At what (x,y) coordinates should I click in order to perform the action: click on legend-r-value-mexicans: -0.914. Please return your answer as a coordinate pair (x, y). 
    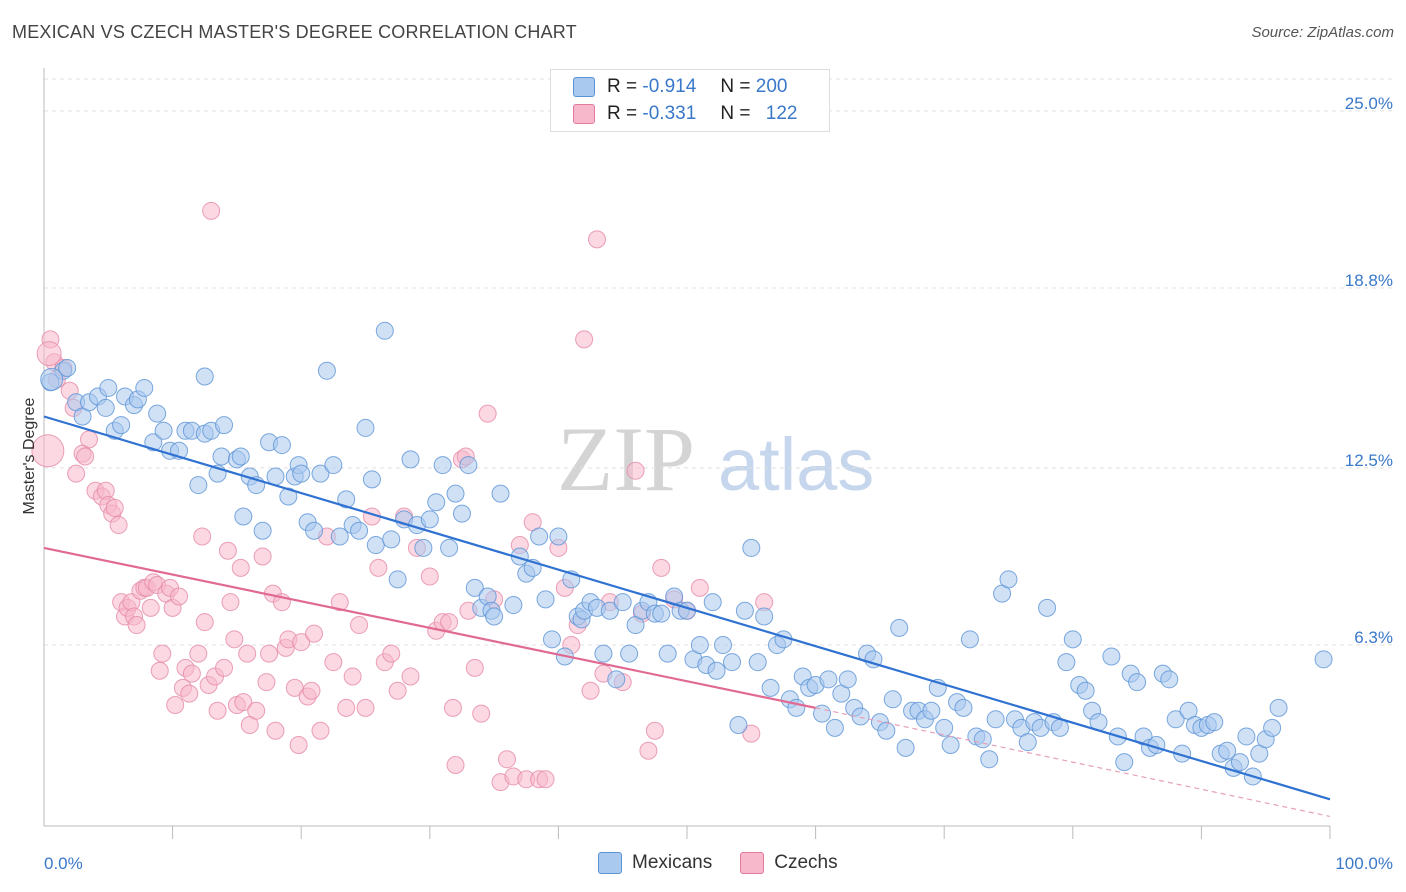
    Looking at the image, I should click on (669, 86).